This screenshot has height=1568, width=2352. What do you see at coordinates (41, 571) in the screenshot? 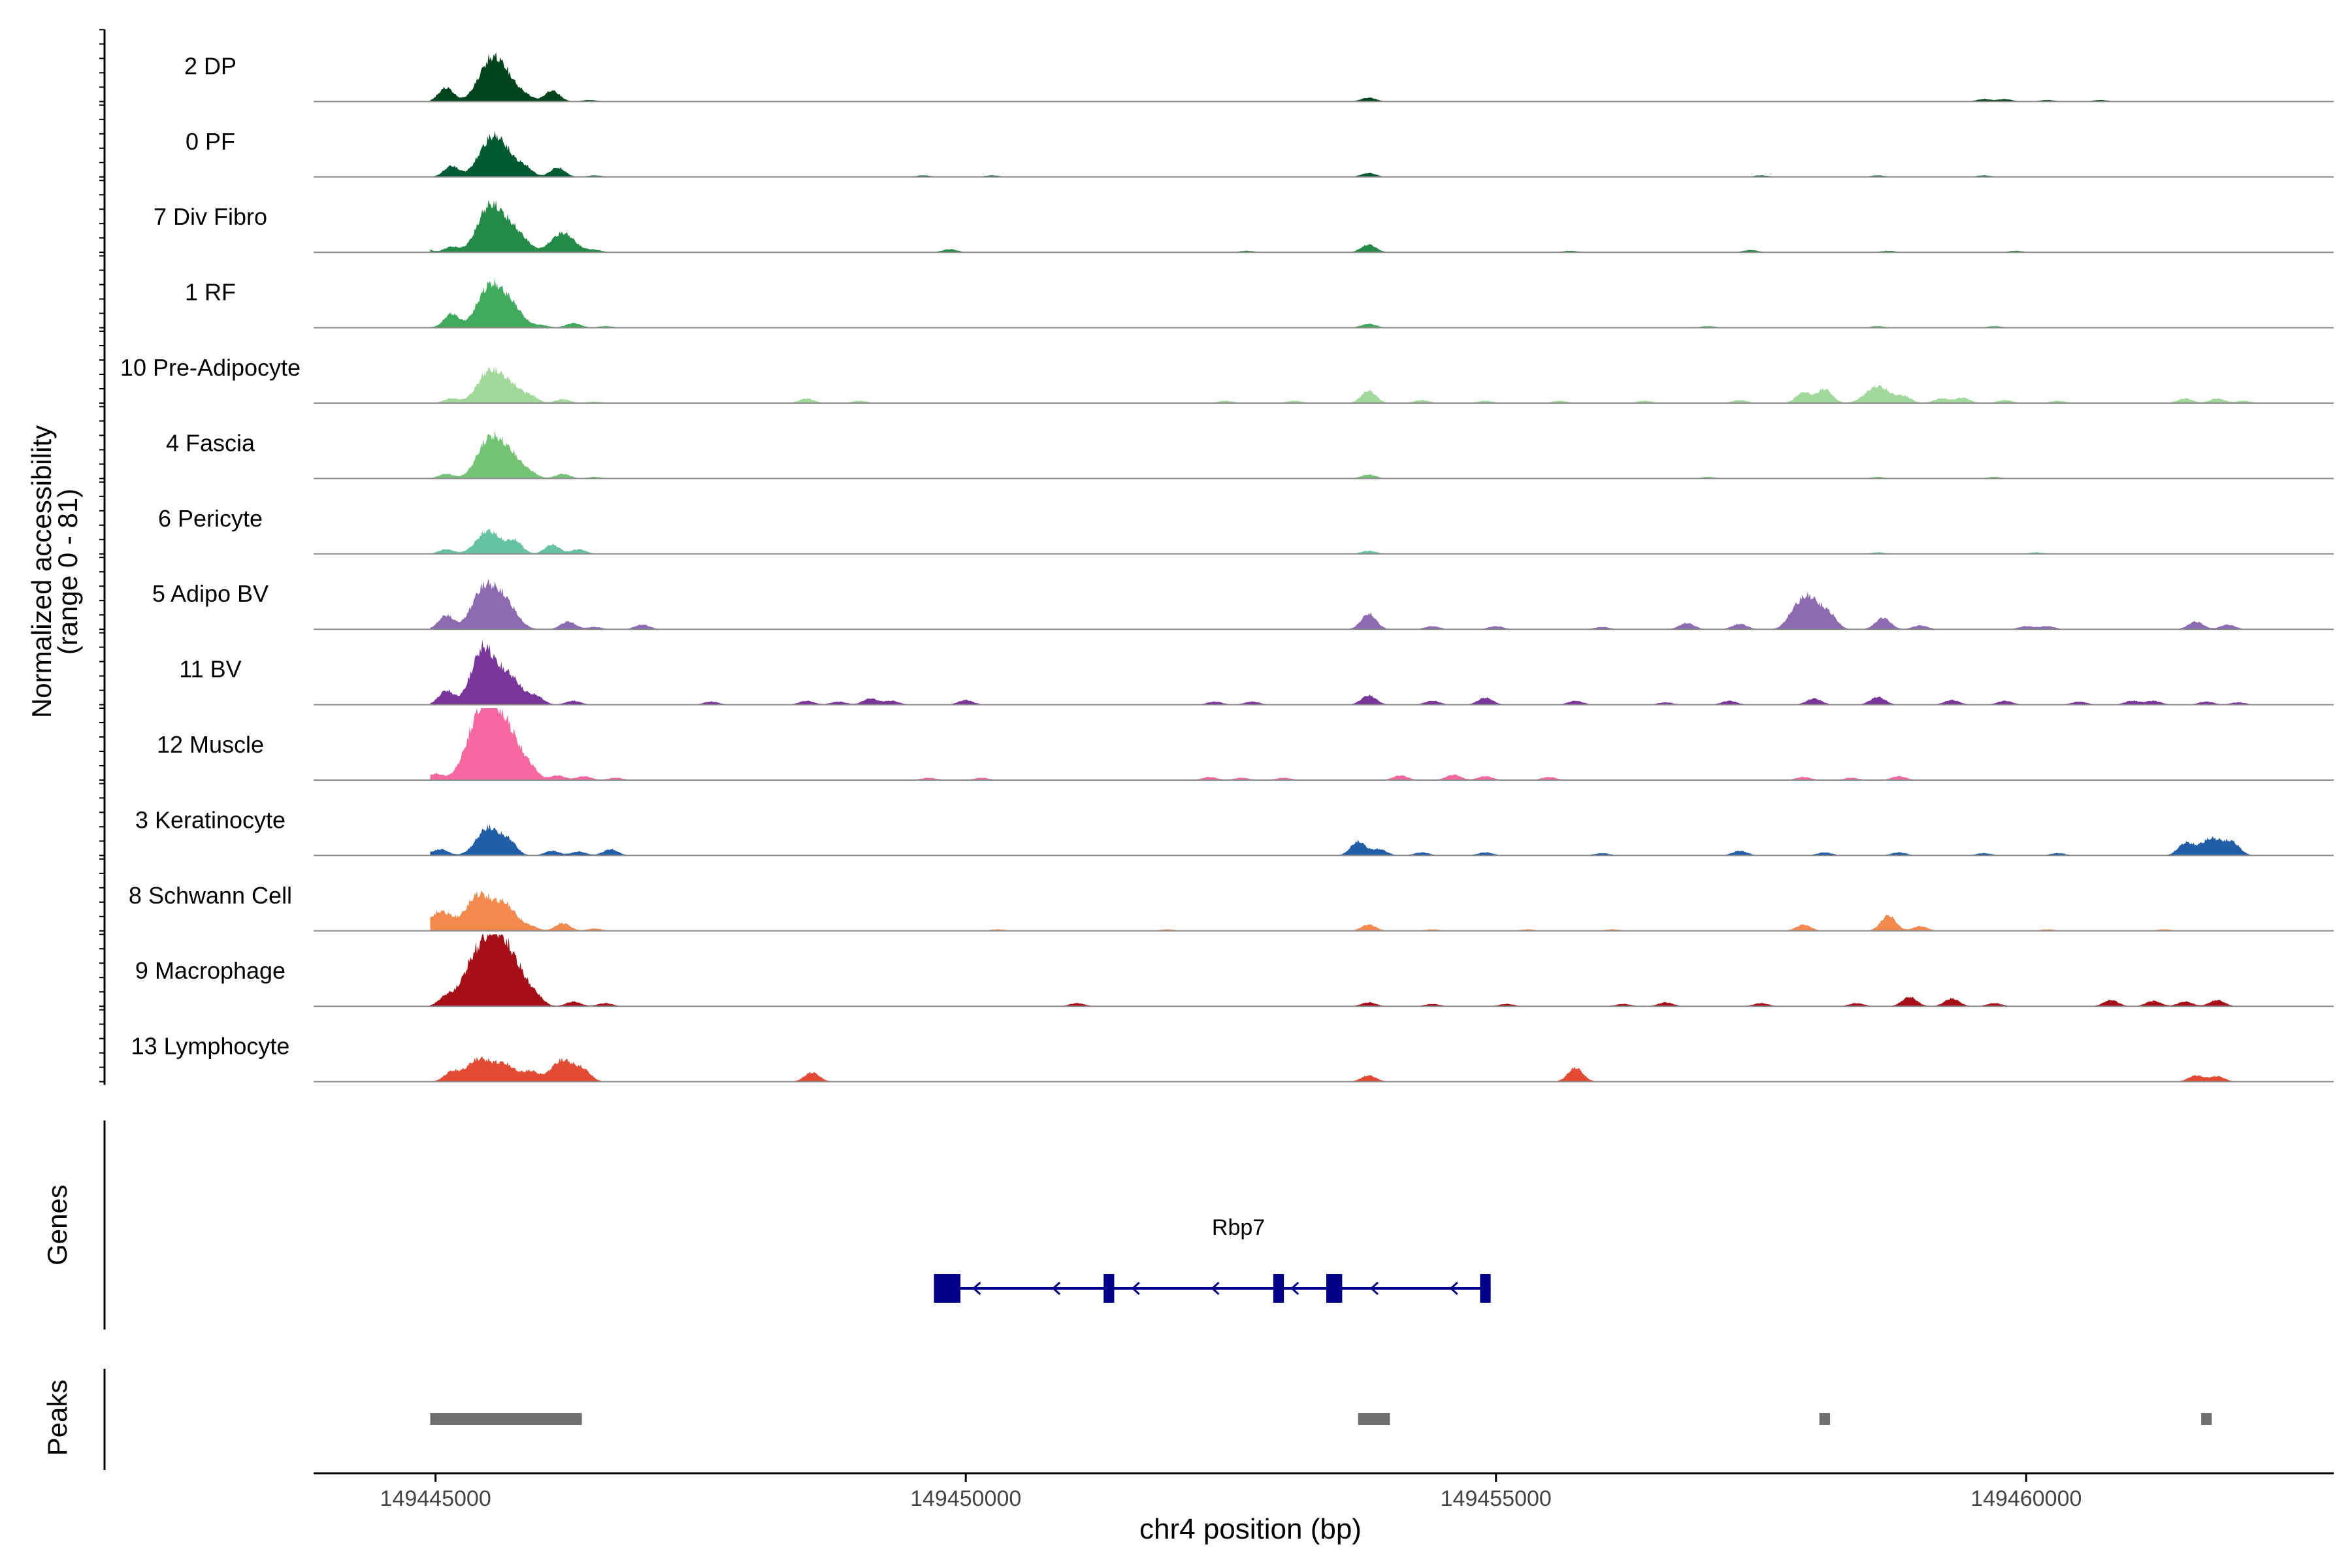
I see `y-axis-title: Normalized accessibility` at bounding box center [41, 571].